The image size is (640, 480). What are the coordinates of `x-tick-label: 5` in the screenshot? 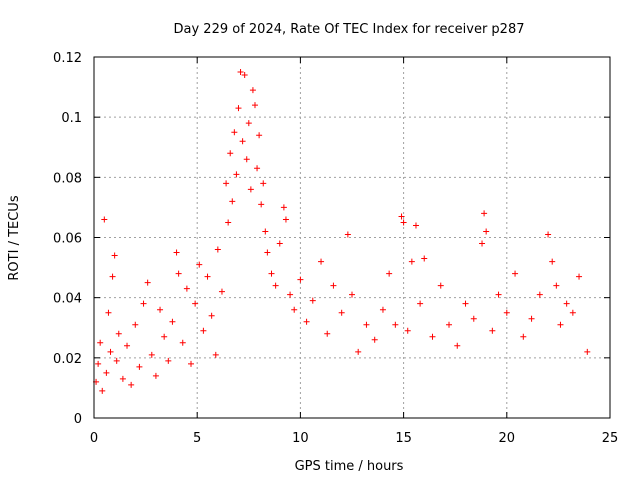 It's located at (197, 438).